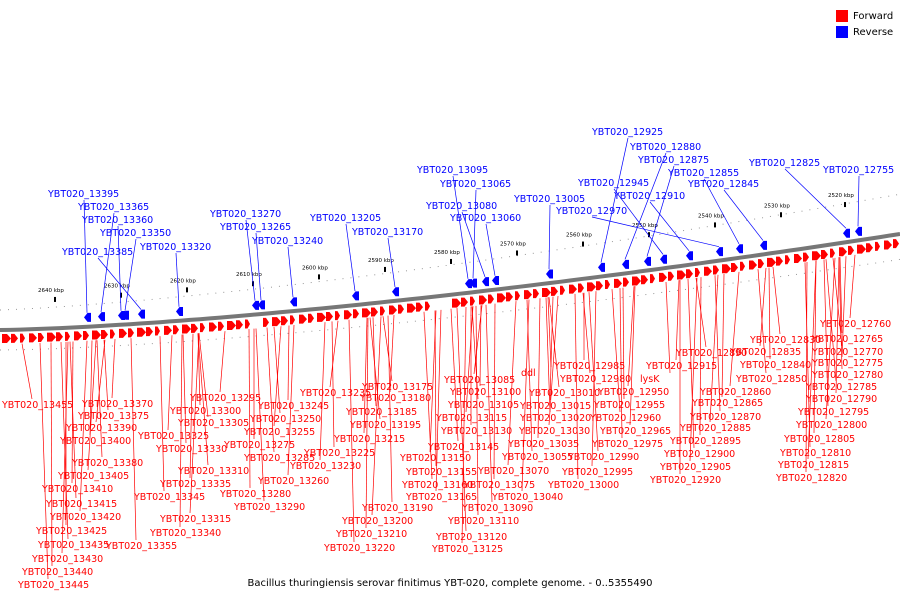  What do you see at coordinates (169, 497) in the screenshot?
I see `forward-gene-label: YBT020_13345` at bounding box center [169, 497].